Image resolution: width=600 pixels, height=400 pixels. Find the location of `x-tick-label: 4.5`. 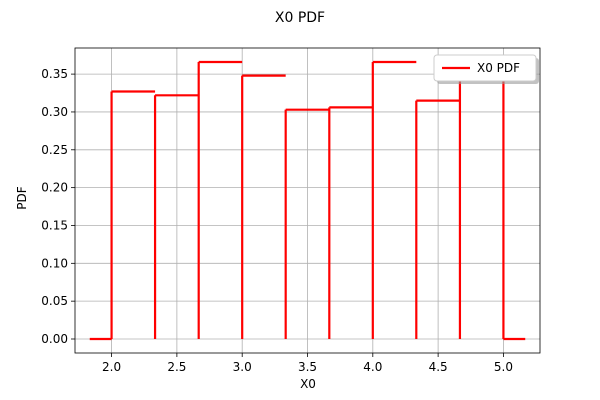

x-tick-label: 4.5 is located at coordinates (438, 367).